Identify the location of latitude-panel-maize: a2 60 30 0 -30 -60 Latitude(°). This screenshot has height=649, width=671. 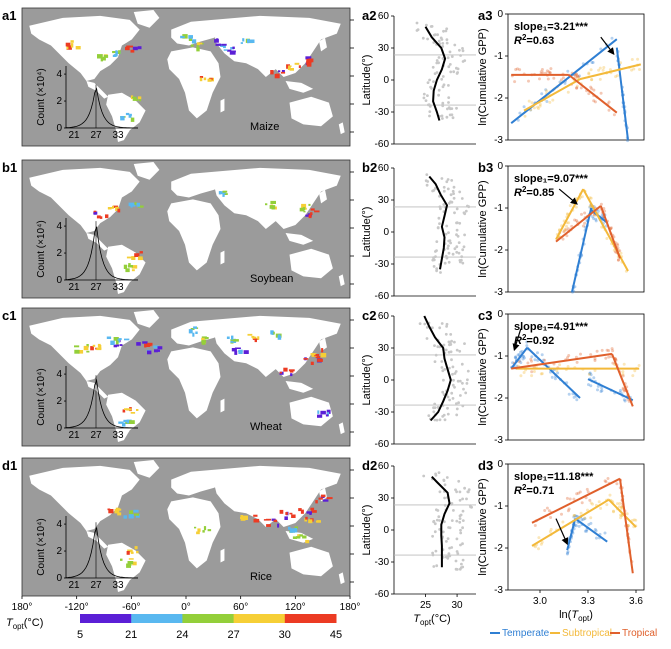
(418, 79).